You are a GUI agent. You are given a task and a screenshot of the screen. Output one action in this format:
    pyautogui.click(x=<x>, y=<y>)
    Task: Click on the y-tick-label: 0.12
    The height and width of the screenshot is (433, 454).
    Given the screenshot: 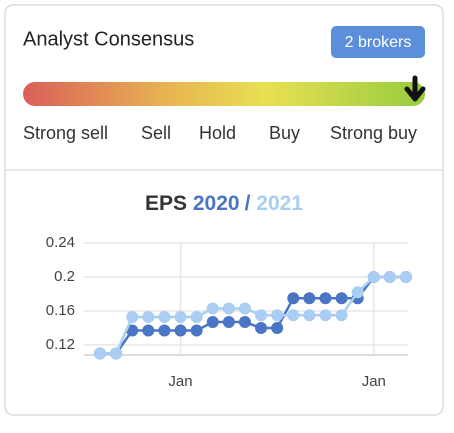 What is the action you would take?
    pyautogui.click(x=60, y=344)
    